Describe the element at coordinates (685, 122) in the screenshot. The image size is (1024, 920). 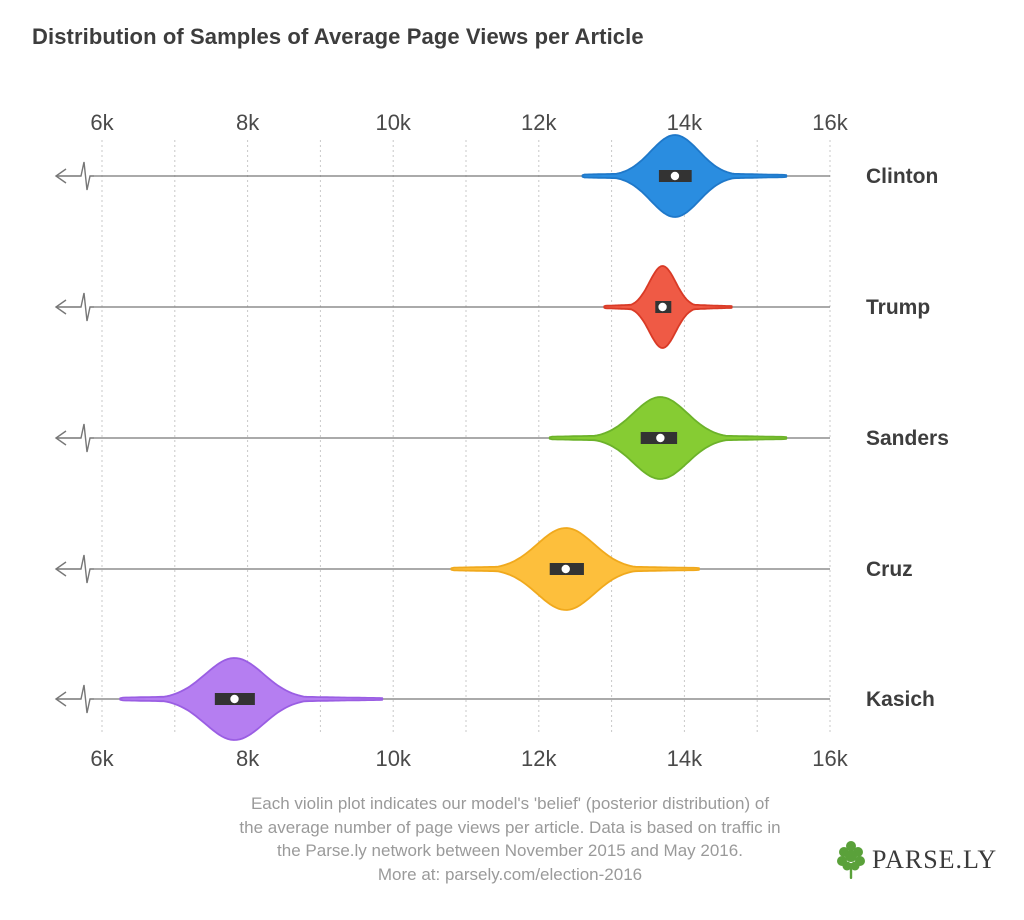
I see `x-tick-label-top: 14k` at that location.